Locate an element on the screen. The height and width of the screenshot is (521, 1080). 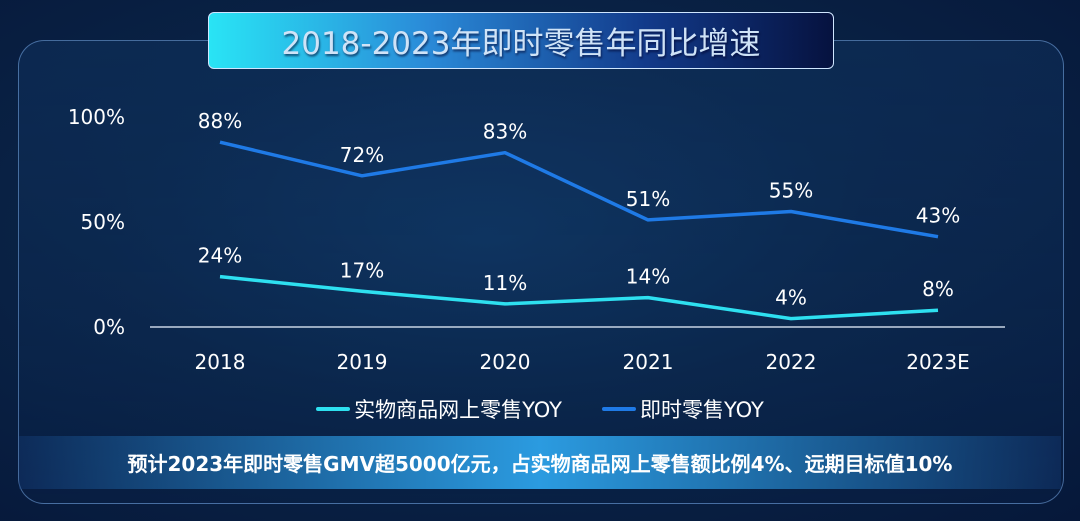
data-label: 88% is located at coordinates (220, 121).